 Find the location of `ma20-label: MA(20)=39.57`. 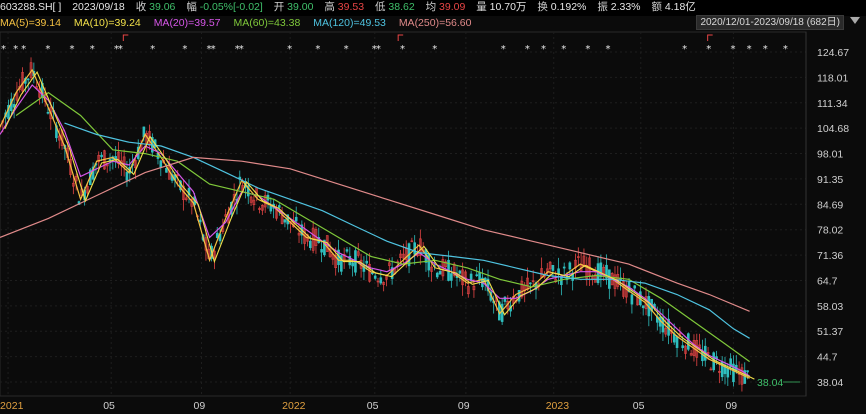

ma20-label: MA(20)=39.57 is located at coordinates (187, 23).